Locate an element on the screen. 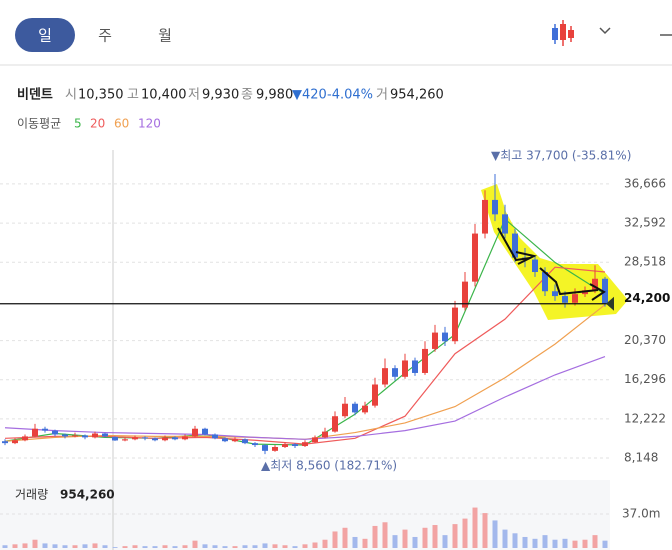 This screenshot has width=672, height=550. value: 9,980 is located at coordinates (274, 95).